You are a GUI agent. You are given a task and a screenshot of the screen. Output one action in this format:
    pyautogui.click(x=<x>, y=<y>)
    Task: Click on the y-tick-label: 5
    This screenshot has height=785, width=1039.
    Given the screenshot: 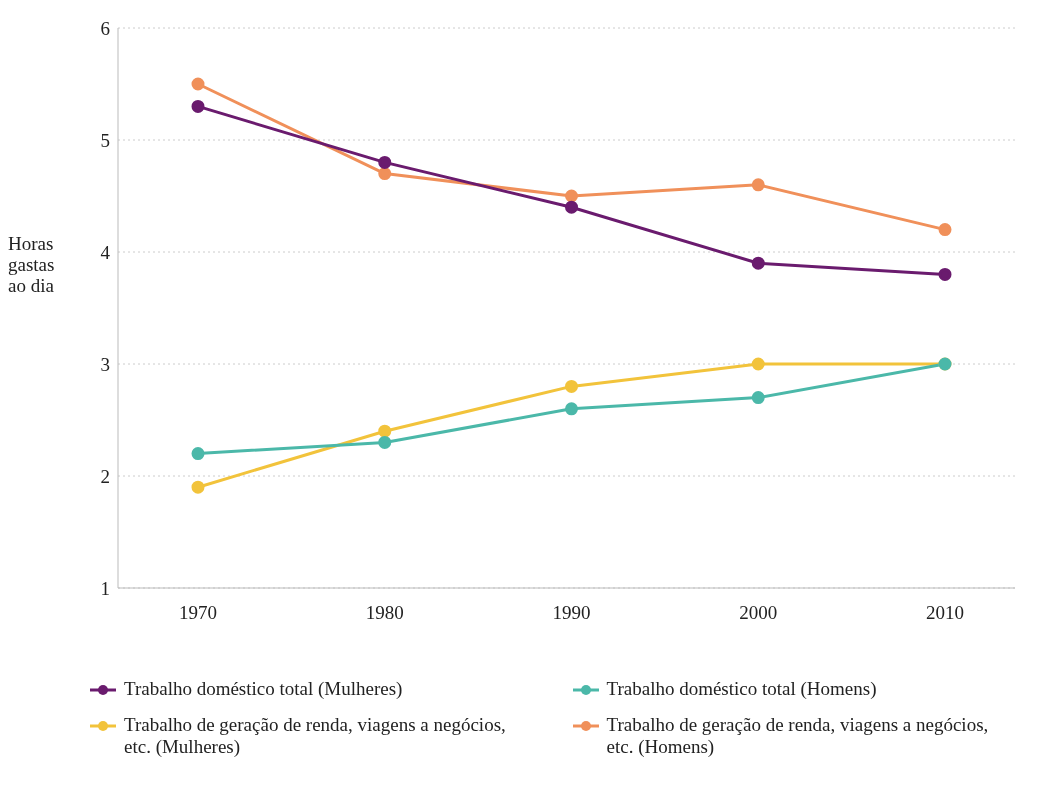 What is the action you would take?
    pyautogui.click(x=105, y=140)
    